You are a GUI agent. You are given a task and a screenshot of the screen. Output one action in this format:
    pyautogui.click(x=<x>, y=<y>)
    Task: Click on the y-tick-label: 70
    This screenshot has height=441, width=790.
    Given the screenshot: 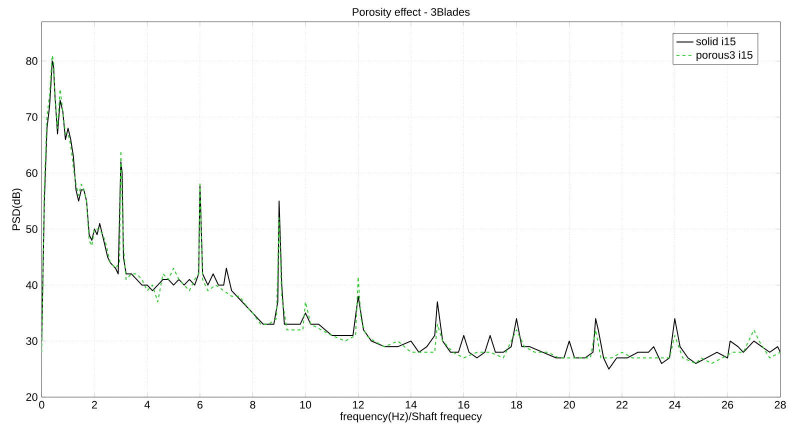 What is the action you would take?
    pyautogui.click(x=32, y=117)
    